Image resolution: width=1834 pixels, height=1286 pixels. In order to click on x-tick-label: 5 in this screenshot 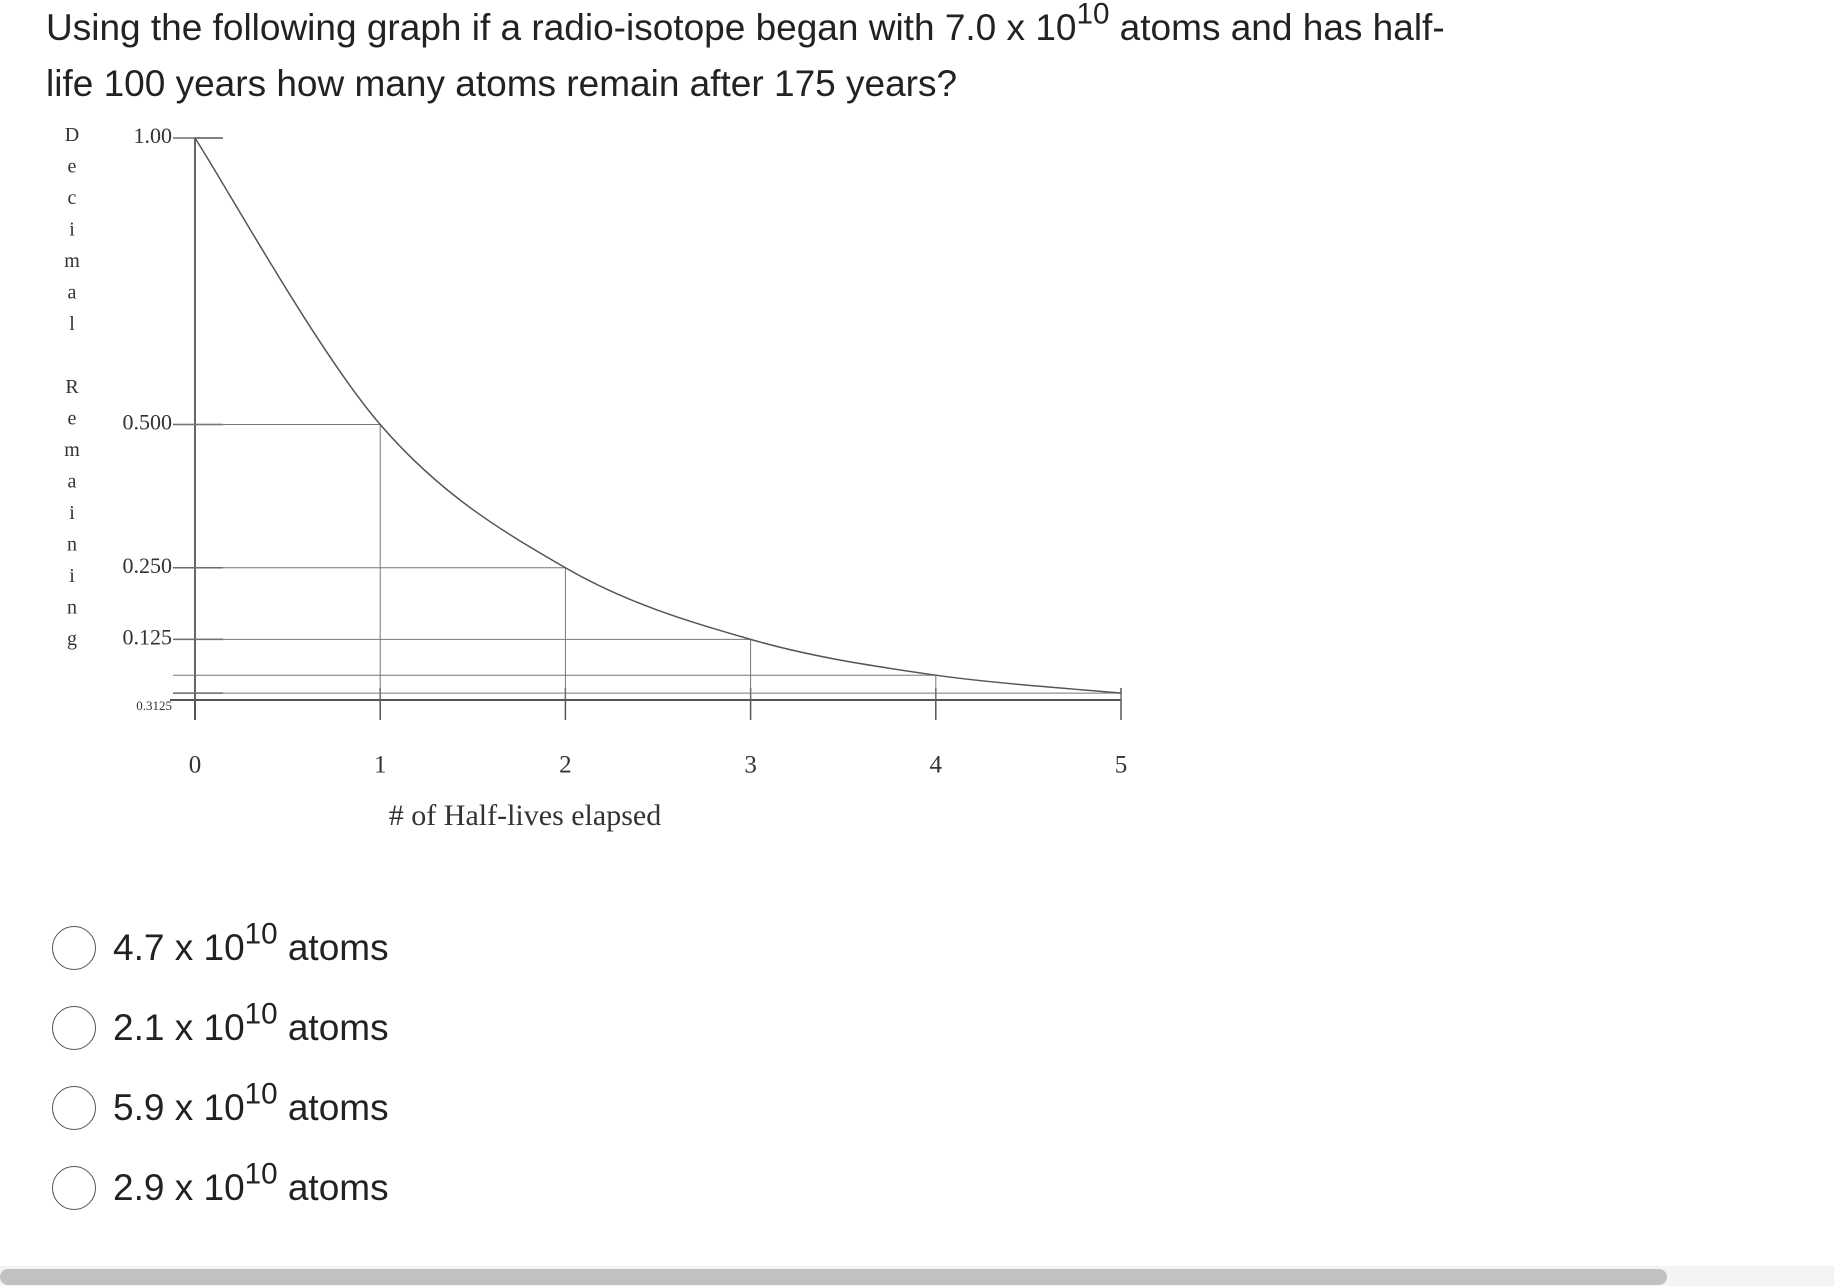, I will do `click(1121, 765)`.